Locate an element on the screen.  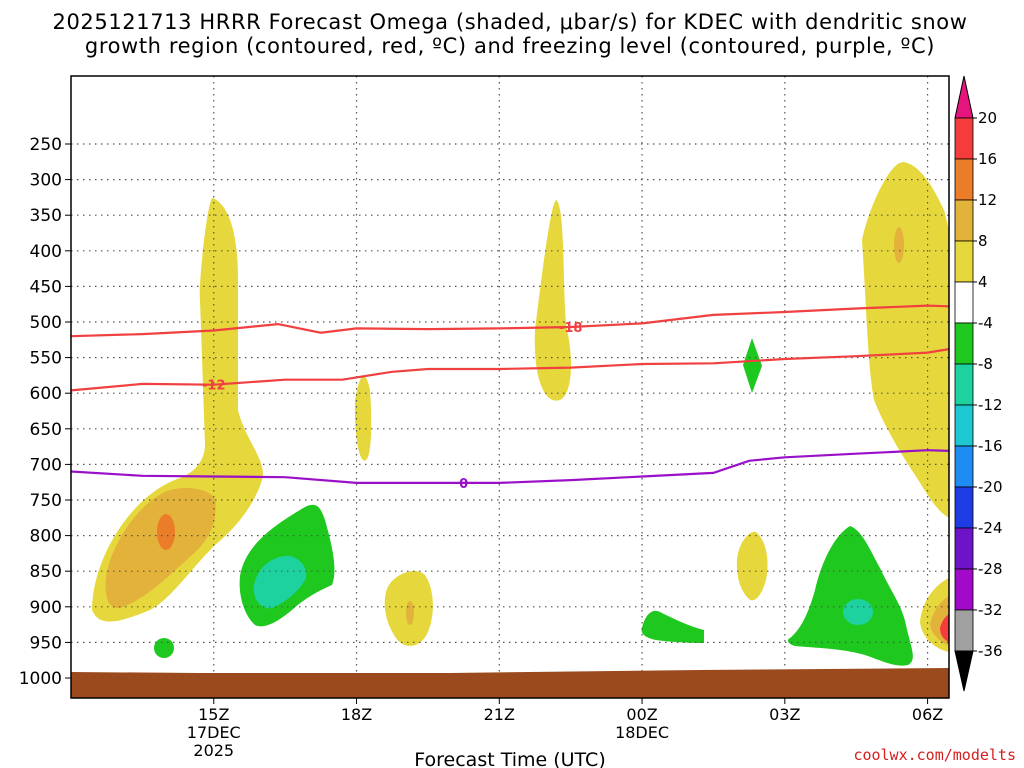
omega-region-green-03z-aloft is located at coordinates (752, 365).